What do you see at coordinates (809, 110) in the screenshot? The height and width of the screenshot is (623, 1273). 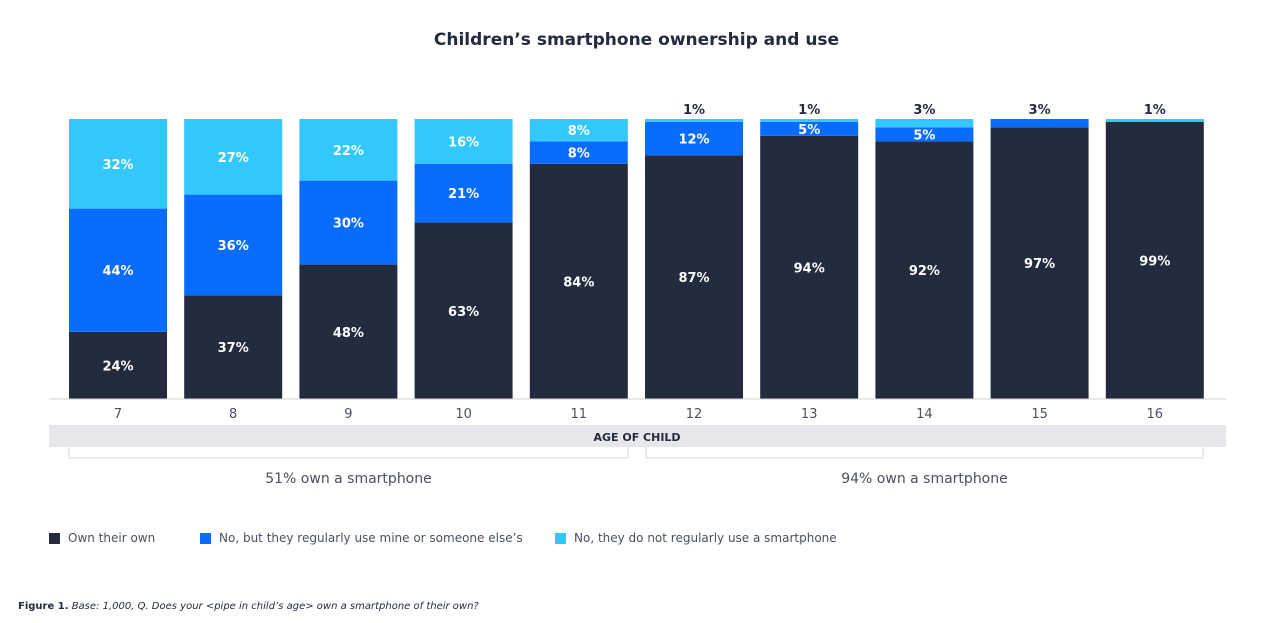 I see `data-label-no-use-age-13: 1%` at bounding box center [809, 110].